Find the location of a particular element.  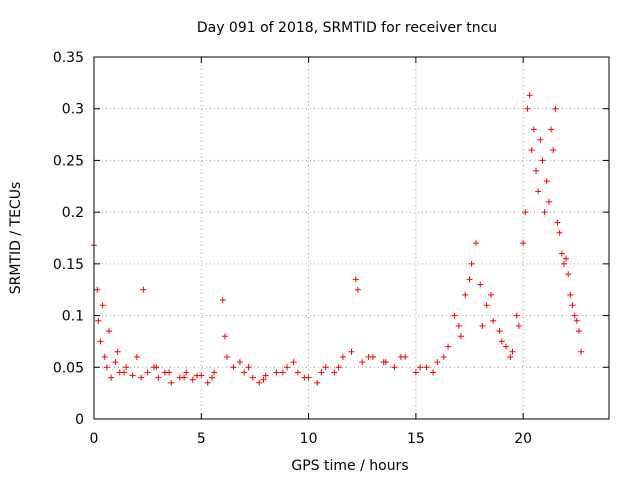

y-tick-label: 0.05 is located at coordinates (68, 368).